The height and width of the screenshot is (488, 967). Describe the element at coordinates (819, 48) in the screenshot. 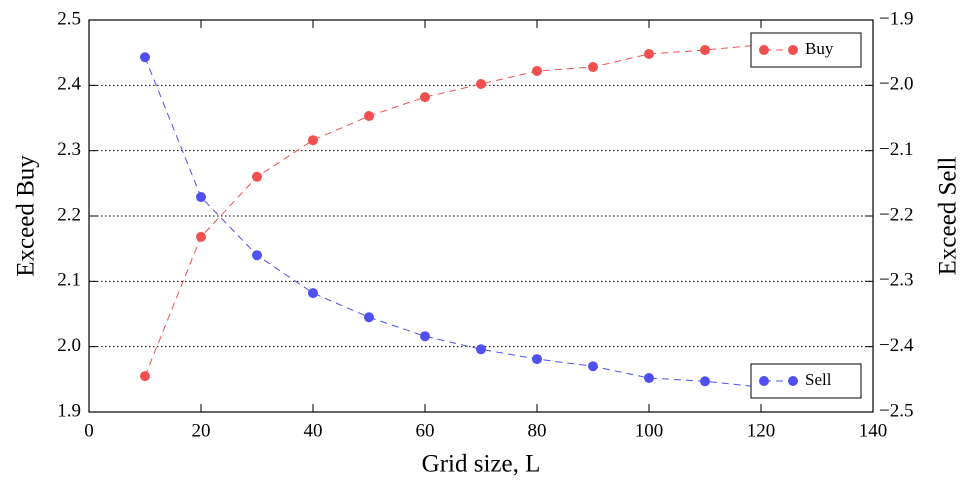

I see `legend-label: Buy` at that location.